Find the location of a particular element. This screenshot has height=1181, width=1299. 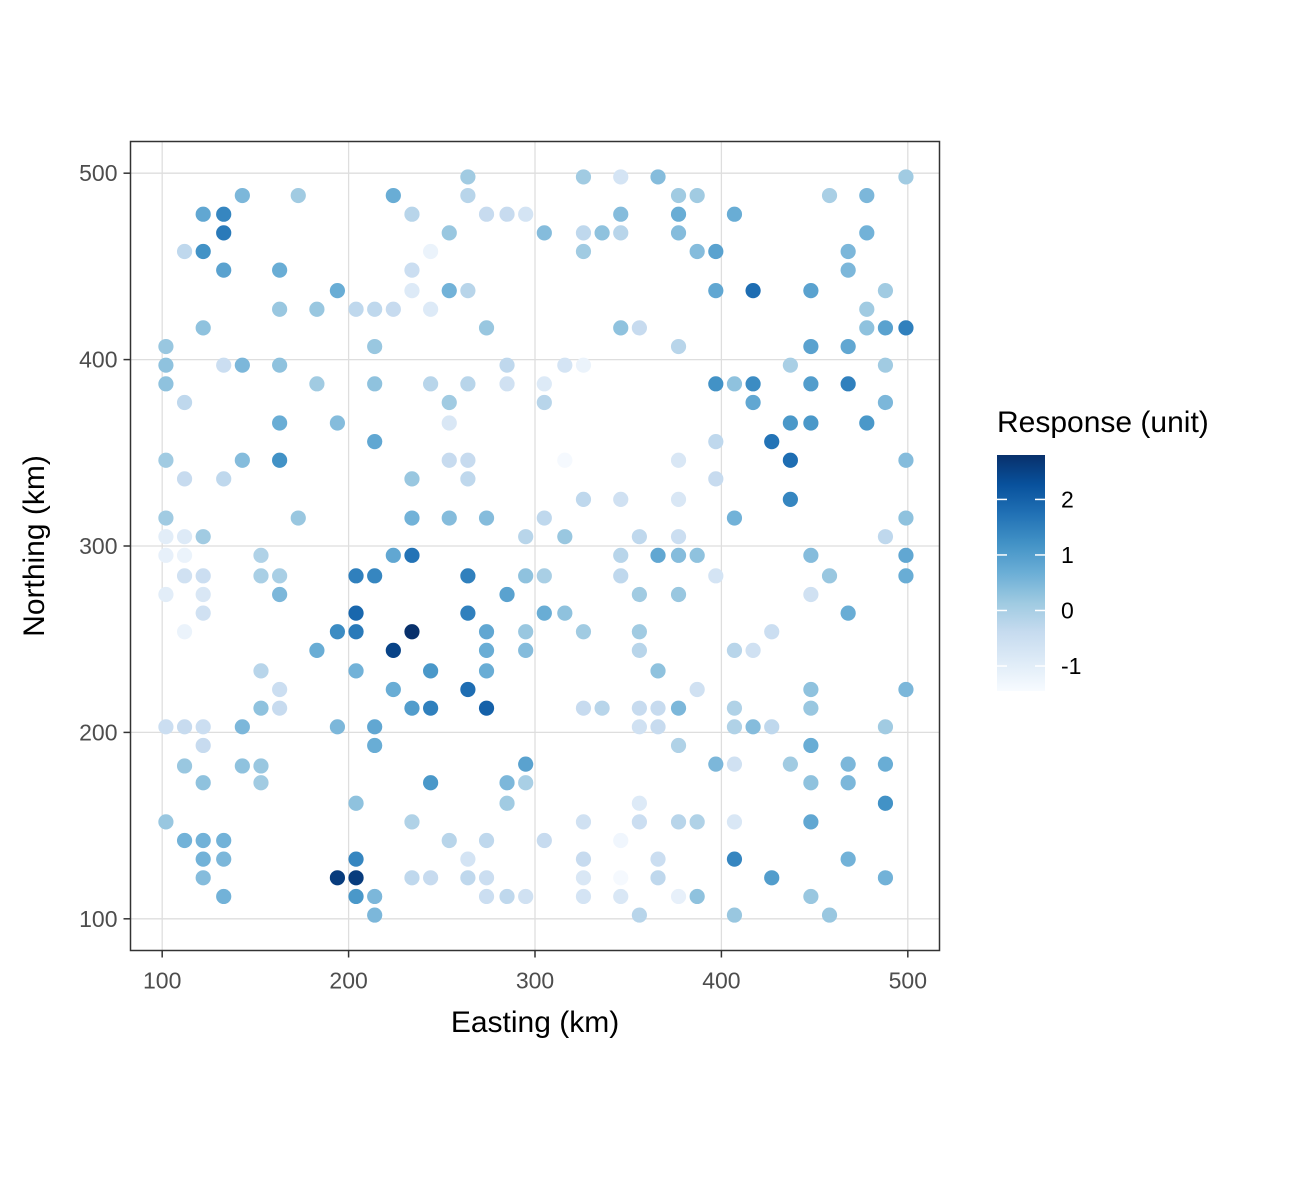

y-tick-label: 400 is located at coordinates (98, 360).